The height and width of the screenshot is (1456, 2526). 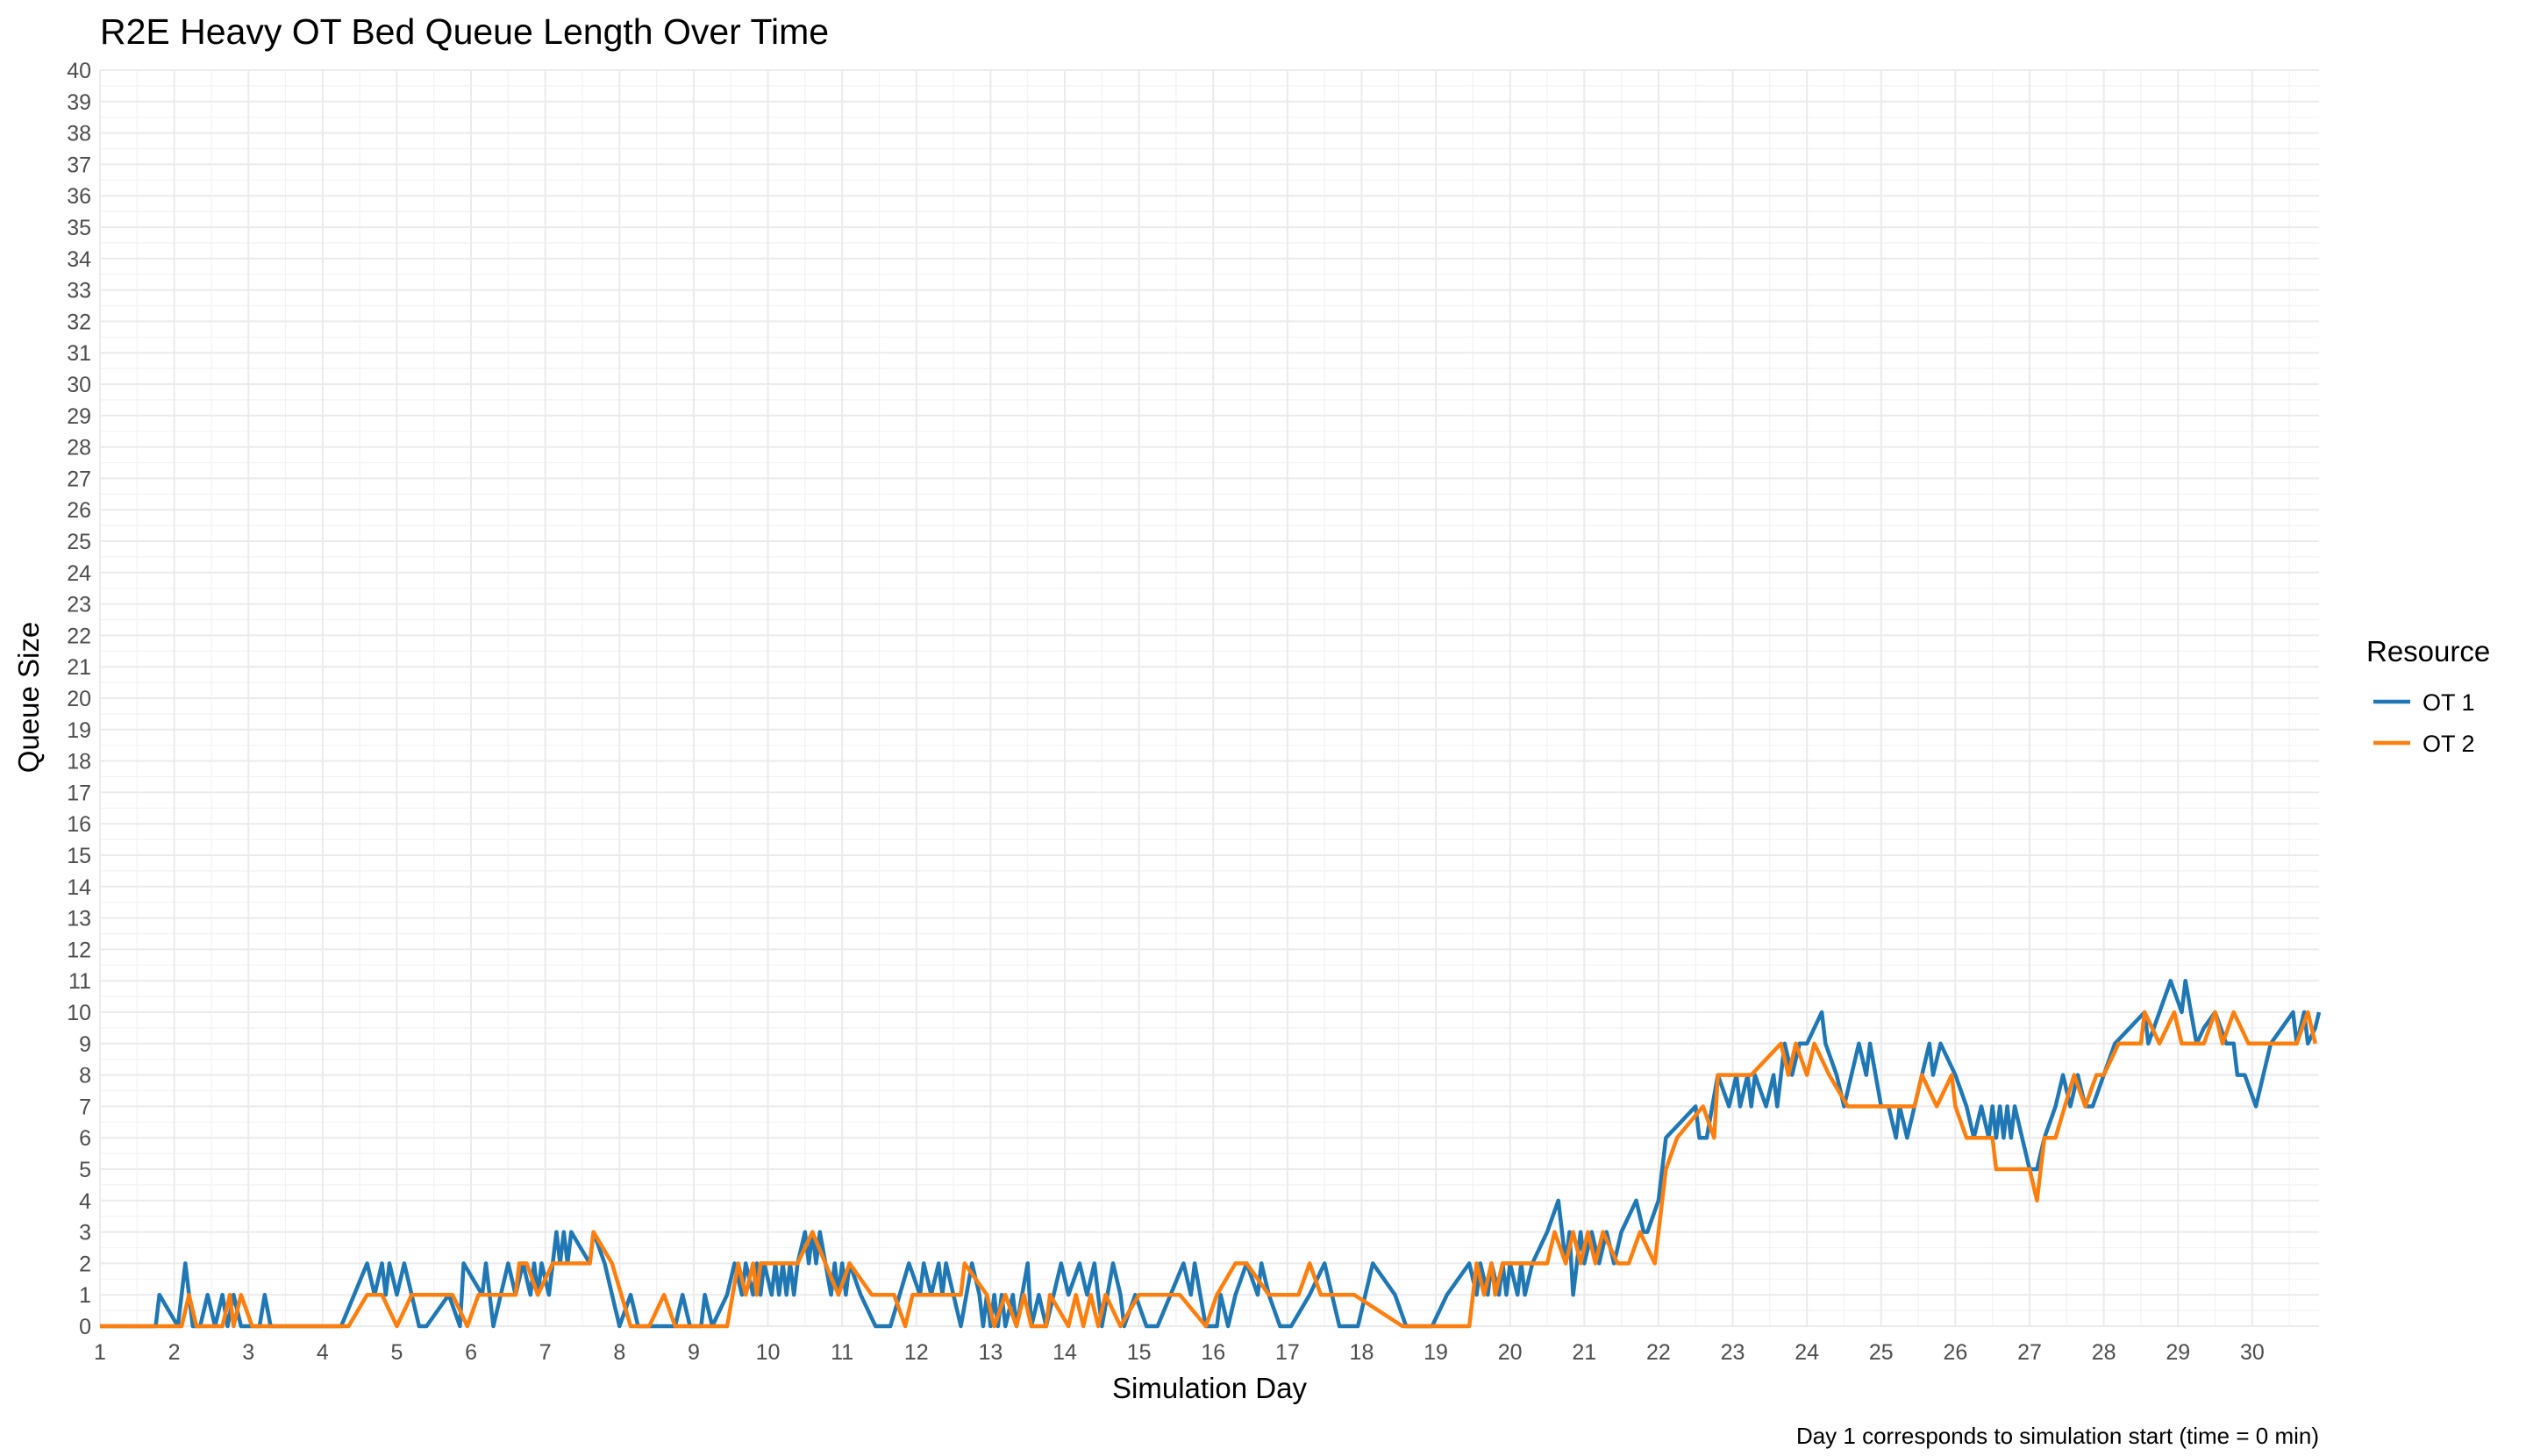 What do you see at coordinates (79, 762) in the screenshot?
I see `y-tick-label: 18` at bounding box center [79, 762].